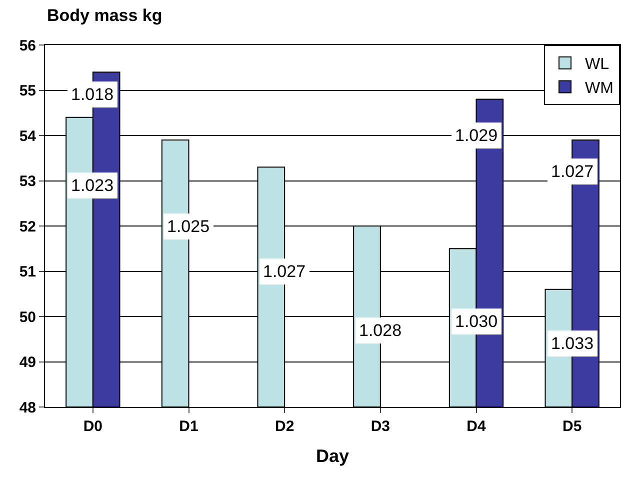 The height and width of the screenshot is (477, 640). I want to click on y-tick-label: 50, so click(27, 317).